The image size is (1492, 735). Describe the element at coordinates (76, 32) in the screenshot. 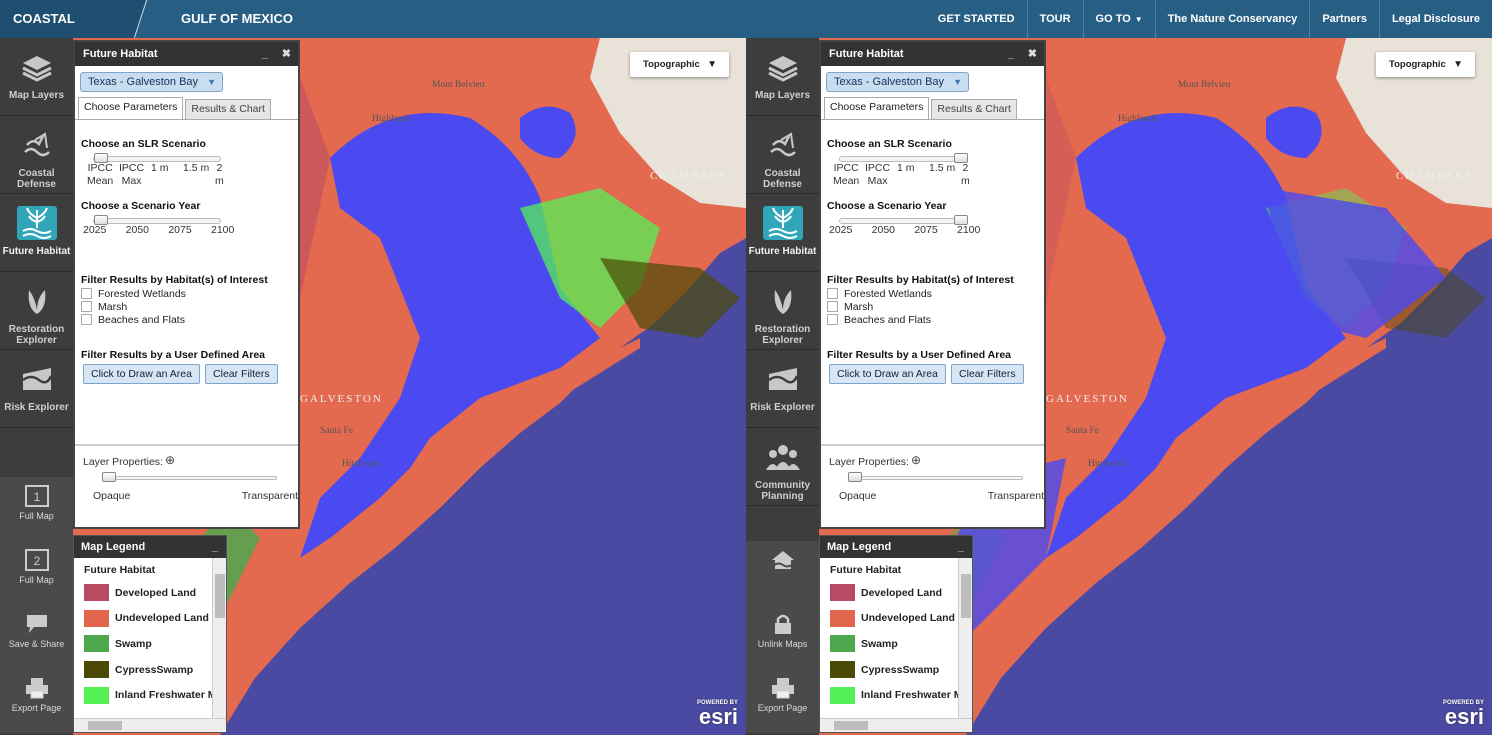

I see `brand-title: COASTAL RESILIENCE` at that location.